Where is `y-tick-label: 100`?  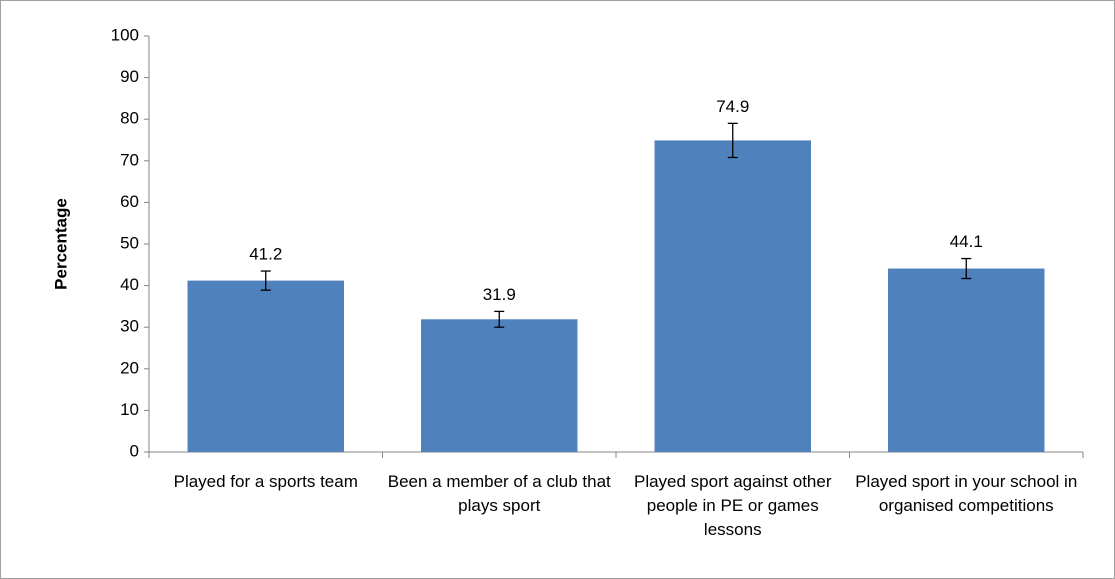 y-tick-label: 100 is located at coordinates (125, 34).